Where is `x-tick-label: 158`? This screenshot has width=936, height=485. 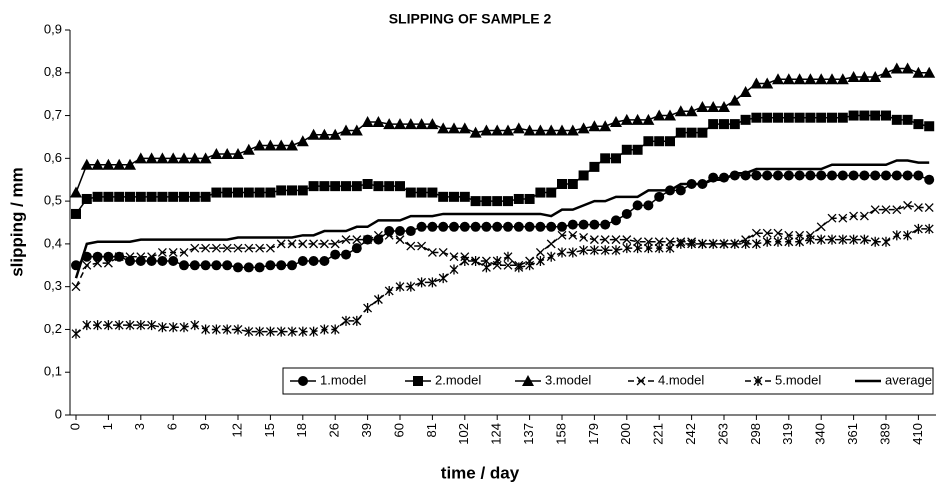
x-tick-label: 158 is located at coordinates (560, 434).